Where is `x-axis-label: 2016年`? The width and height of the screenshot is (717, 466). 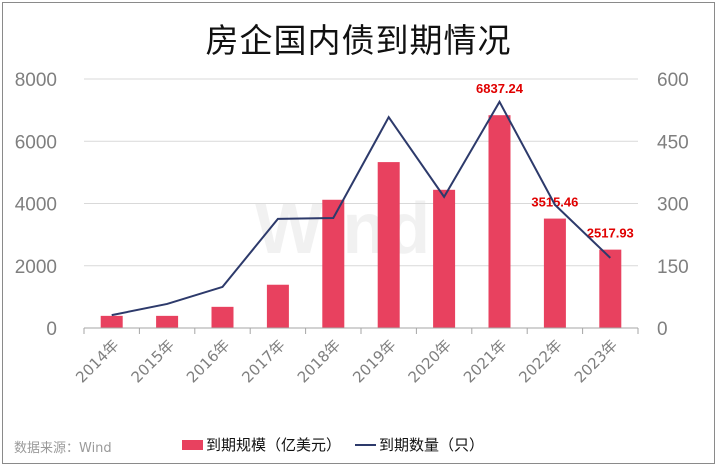 x-axis-label: 2016年 is located at coordinates (208, 361).